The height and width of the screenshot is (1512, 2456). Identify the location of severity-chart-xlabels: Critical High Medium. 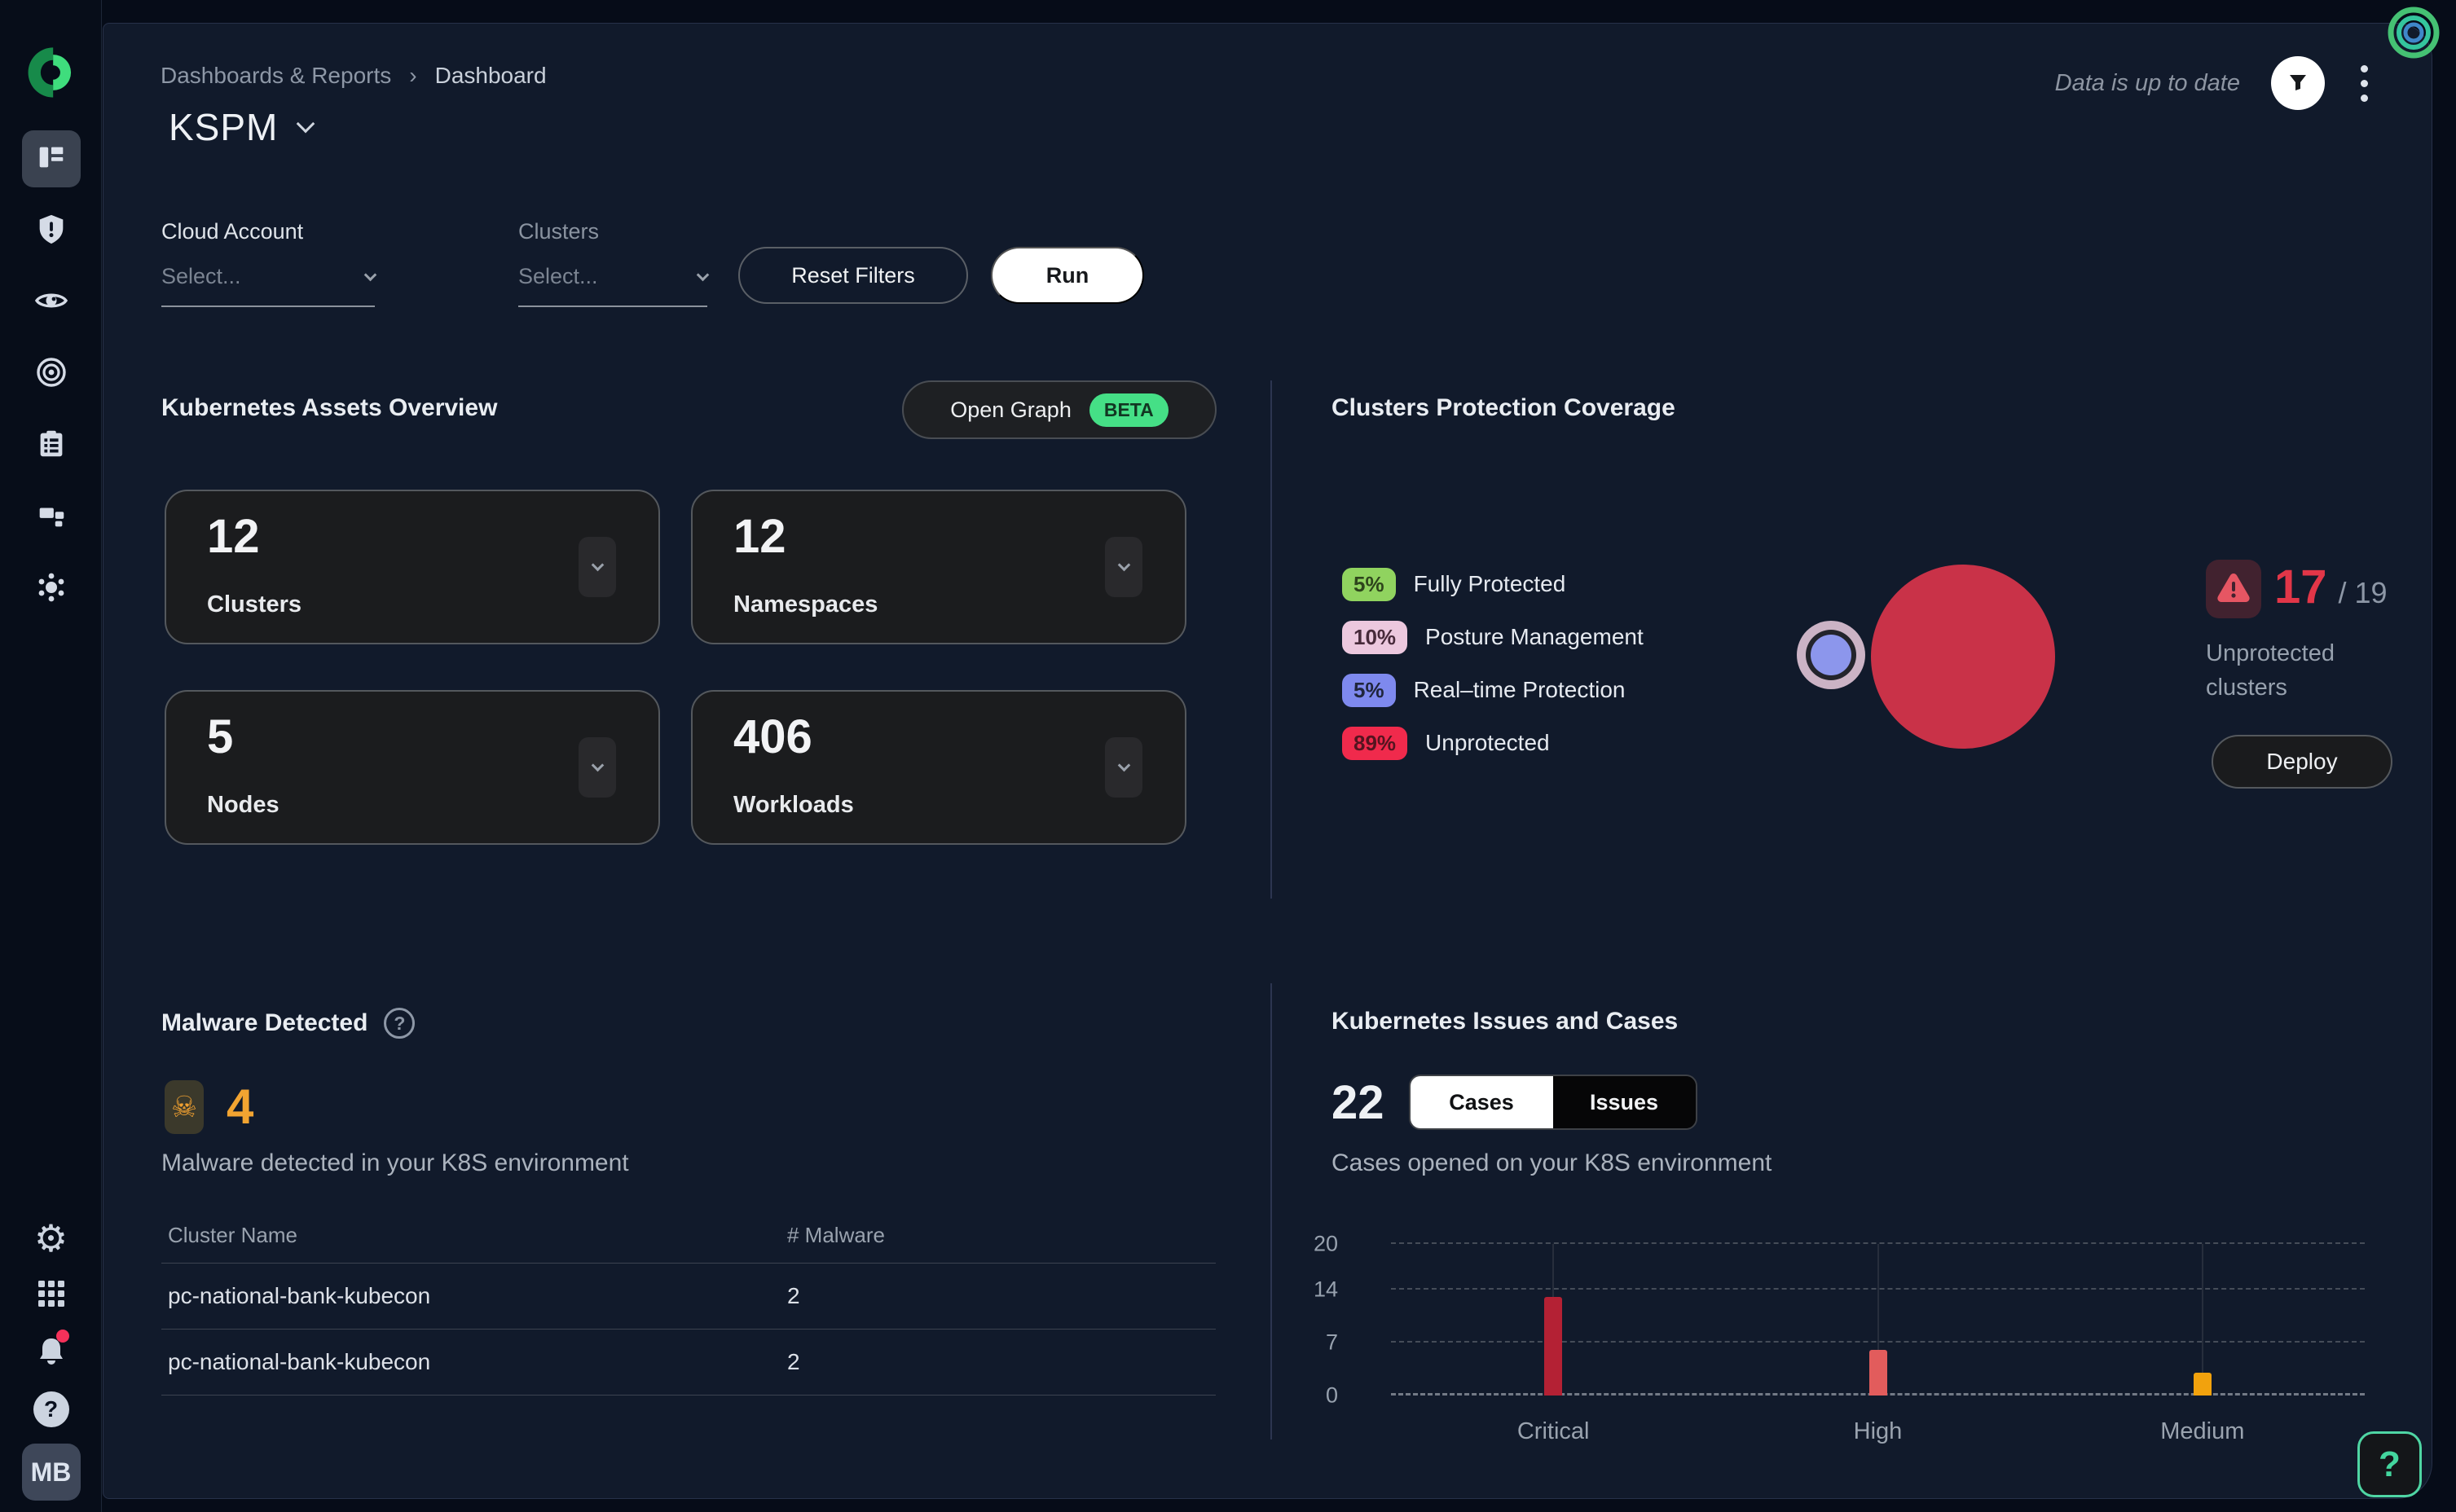
(1878, 1435).